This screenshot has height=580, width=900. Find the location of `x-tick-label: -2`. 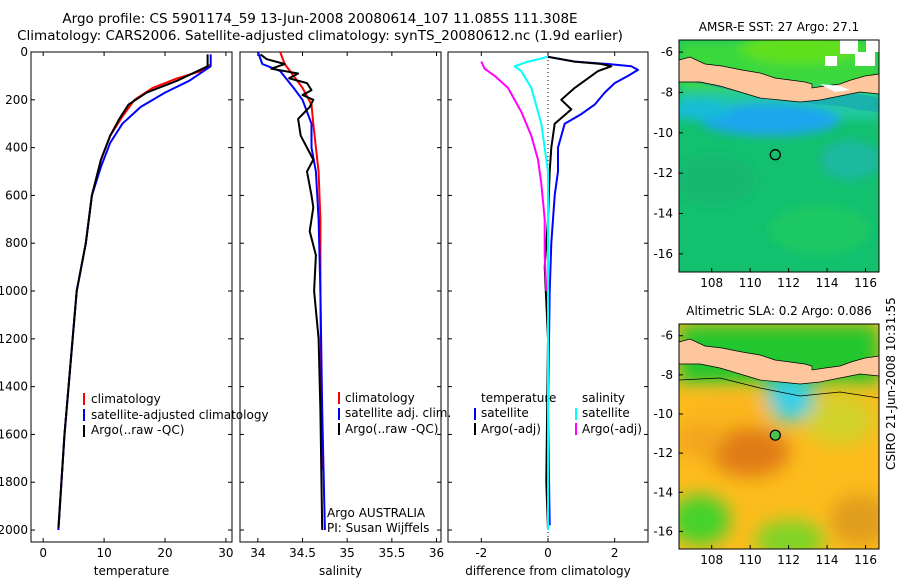

x-tick-label: -2 is located at coordinates (481, 553).